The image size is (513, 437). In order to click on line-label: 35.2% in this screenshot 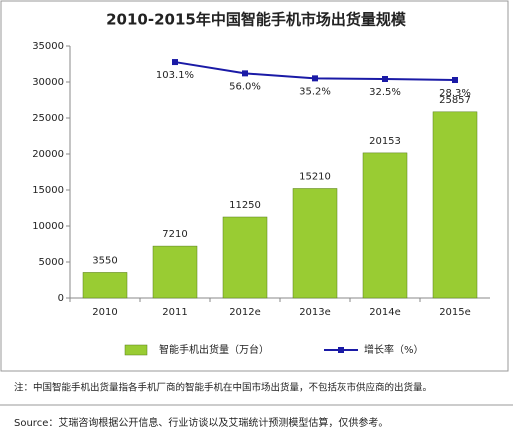, I will do `click(315, 91)`.